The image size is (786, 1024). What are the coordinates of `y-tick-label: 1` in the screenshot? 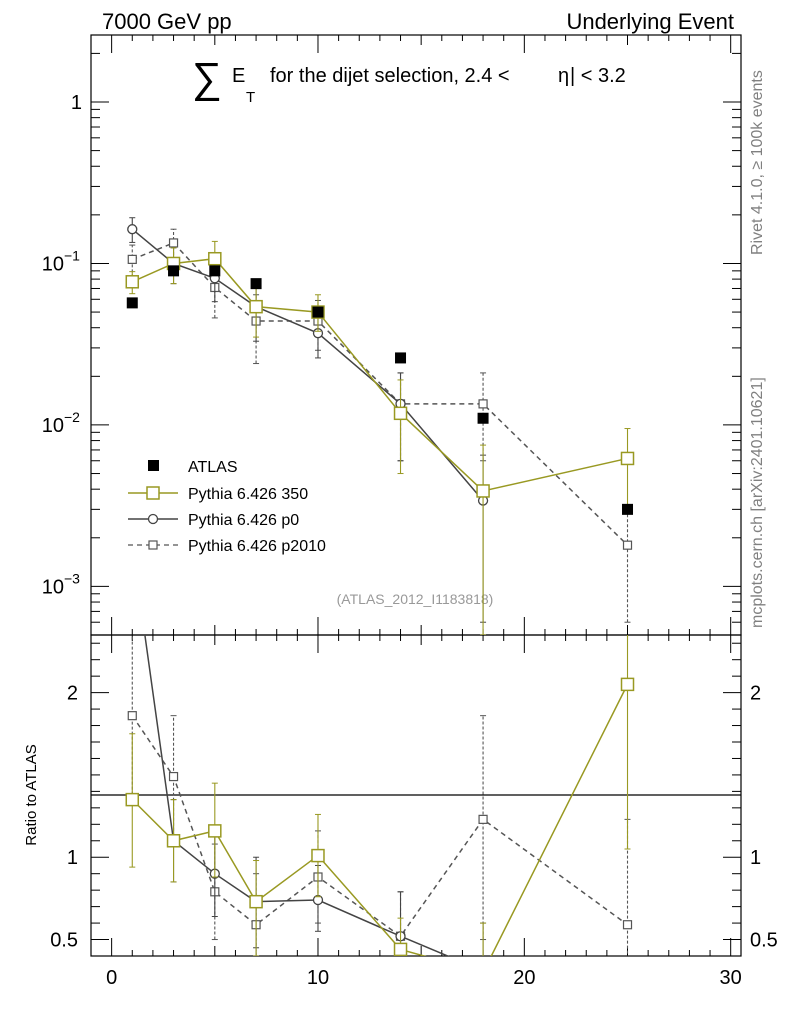 It's located at (76, 103).